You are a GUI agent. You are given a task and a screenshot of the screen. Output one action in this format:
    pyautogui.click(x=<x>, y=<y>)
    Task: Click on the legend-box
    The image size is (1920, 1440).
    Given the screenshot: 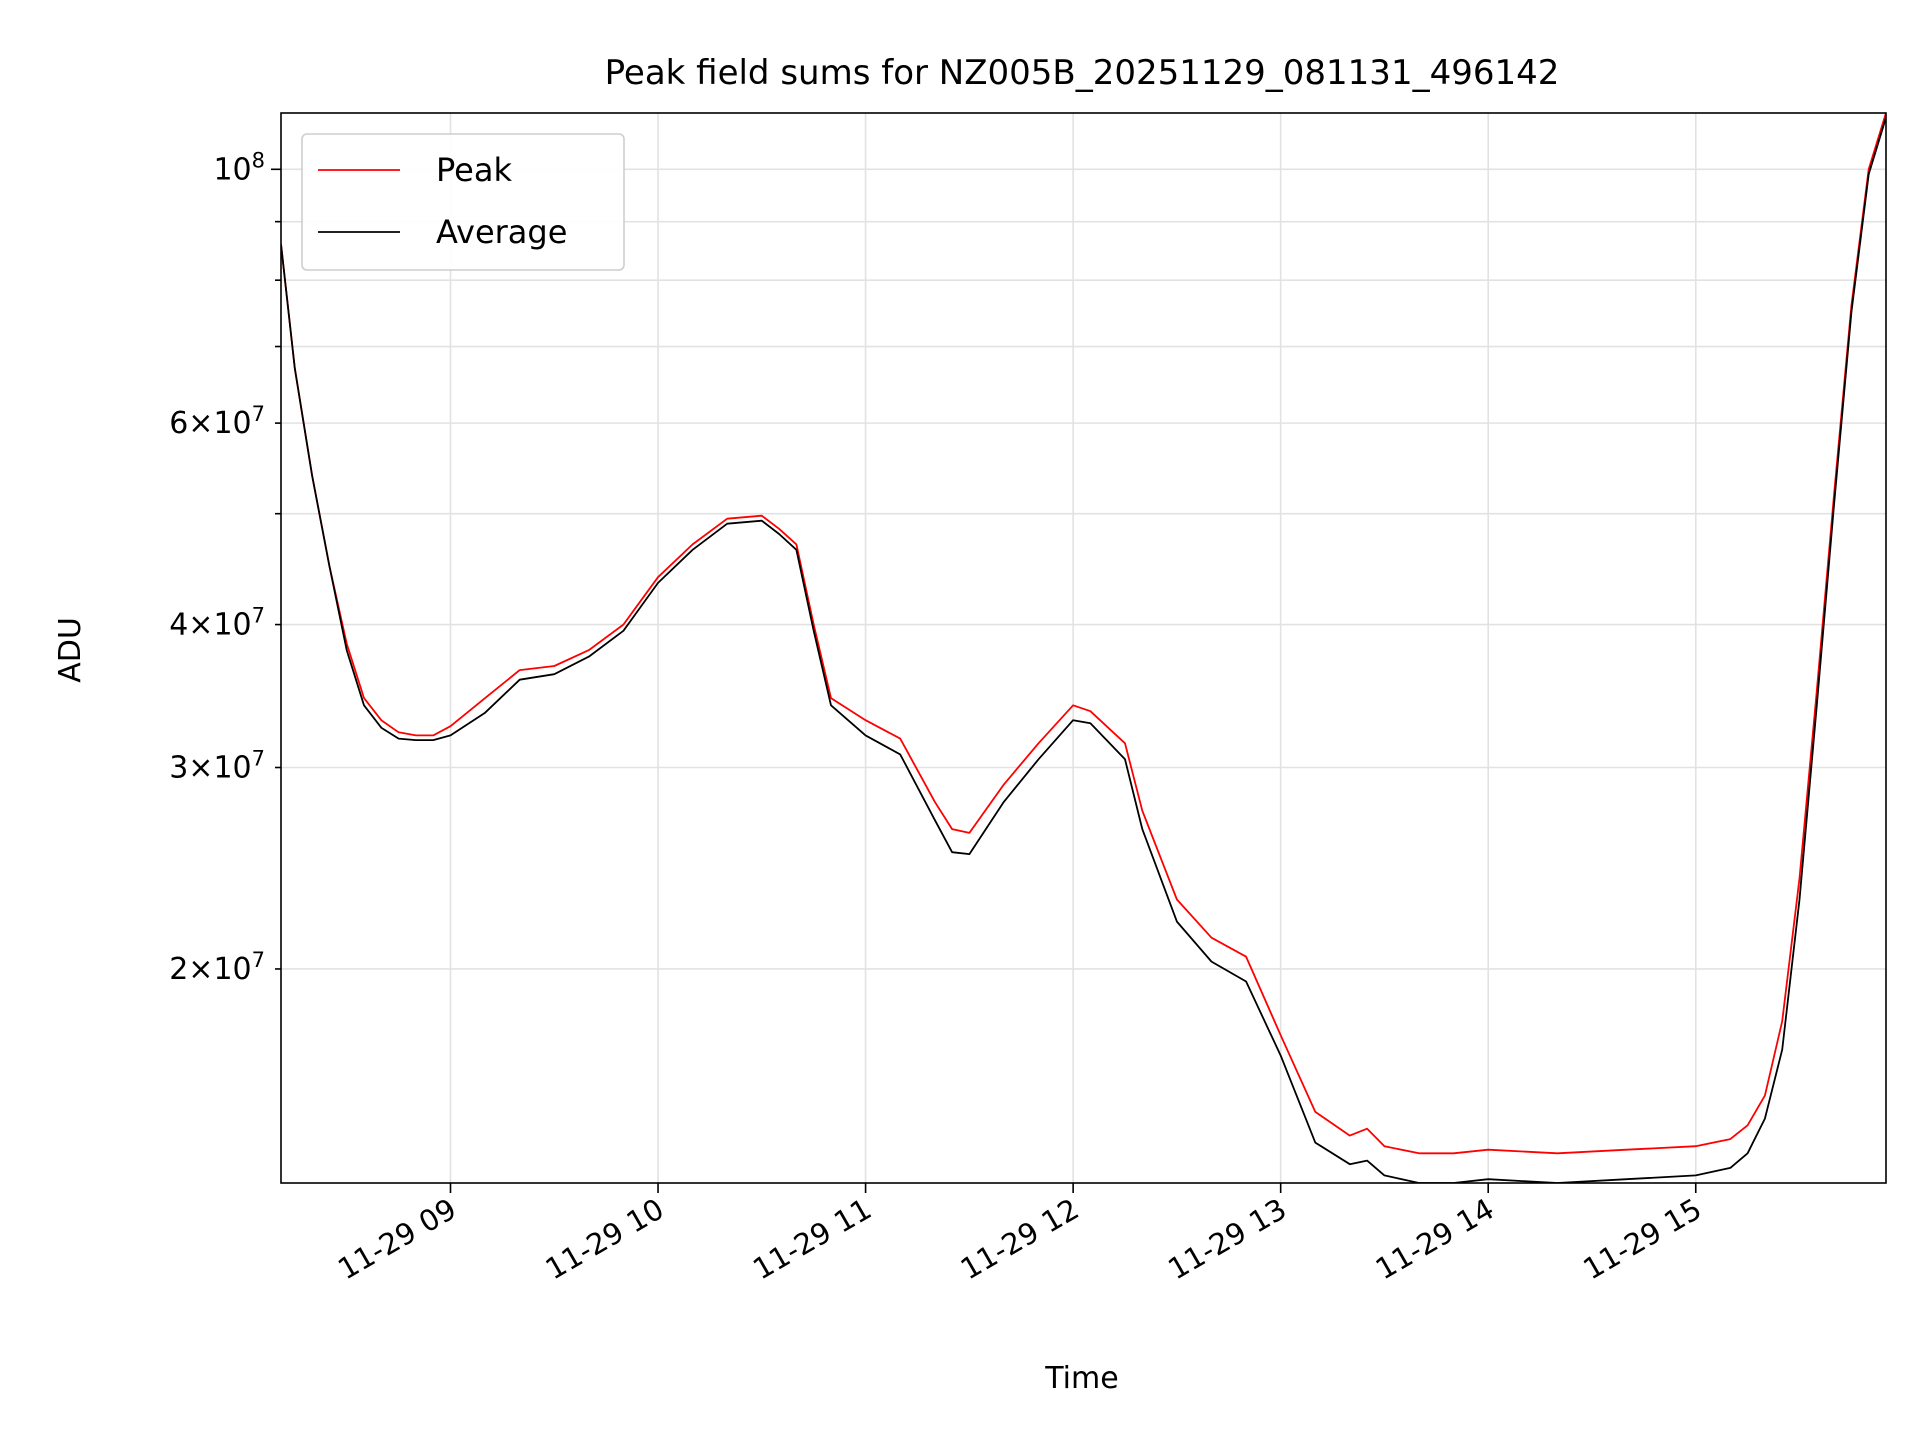 What is the action you would take?
    pyautogui.click(x=463, y=202)
    